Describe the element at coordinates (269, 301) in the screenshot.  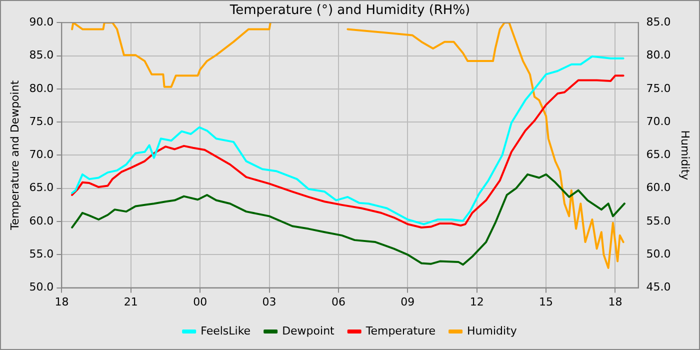
I see `x-tick-label: 03` at that location.